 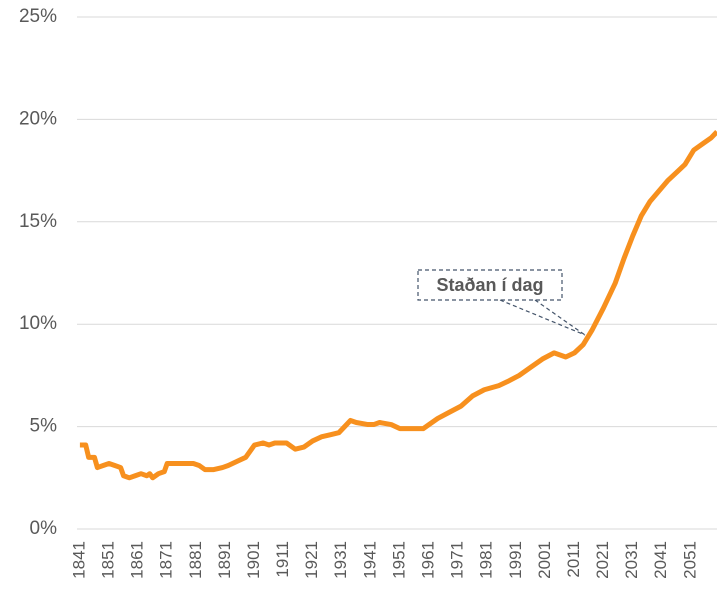 What do you see at coordinates (224, 560) in the screenshot?
I see `x-tick-label: 1891` at bounding box center [224, 560].